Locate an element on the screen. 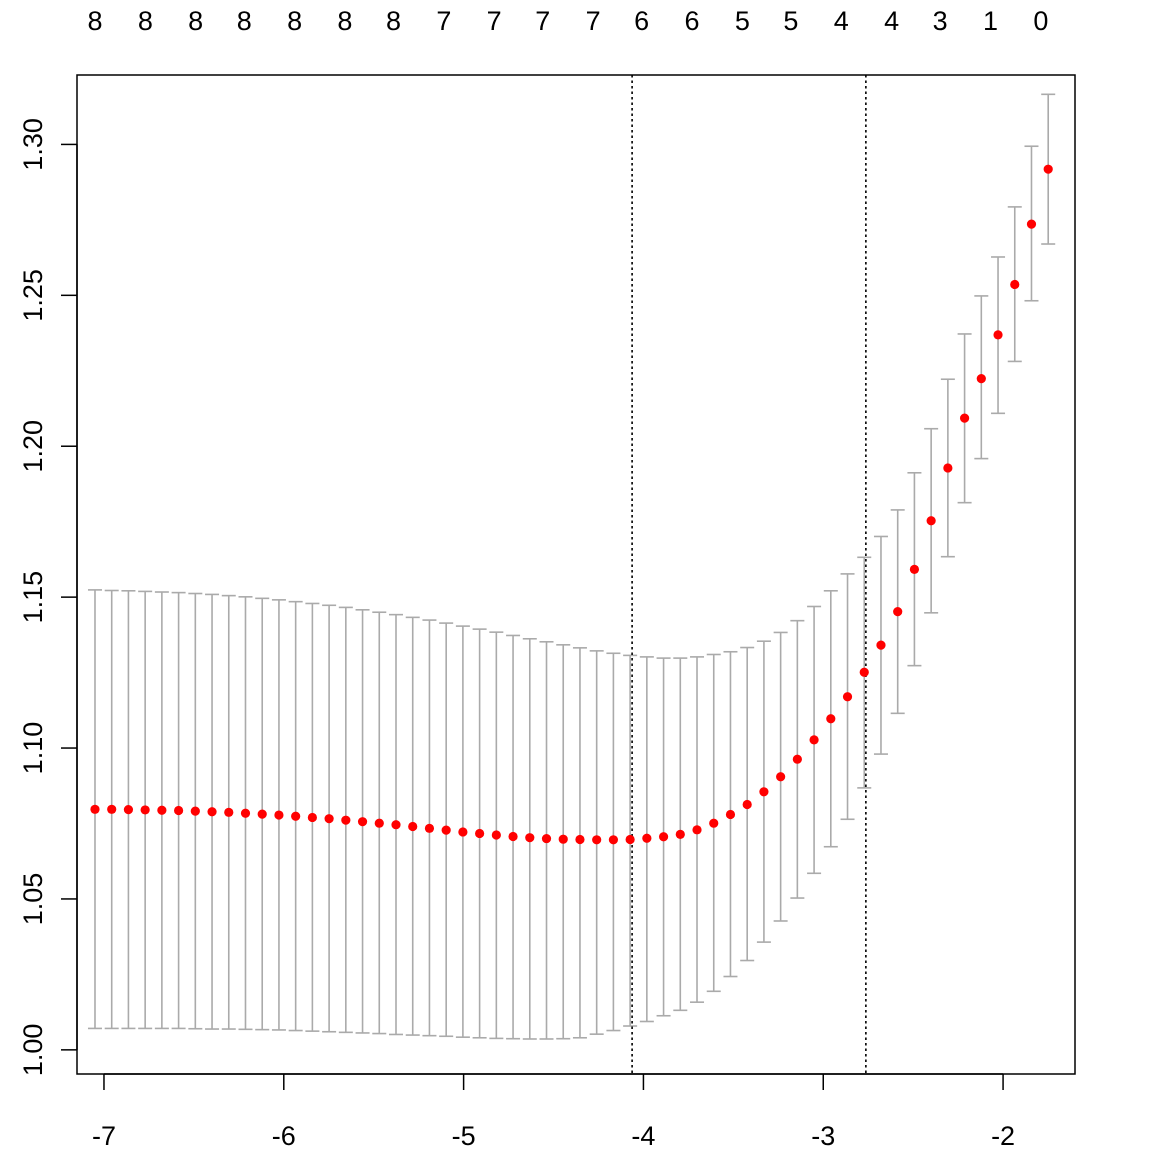 The image size is (1152, 1152). y-tick-label: 1.05 is located at coordinates (33, 899).